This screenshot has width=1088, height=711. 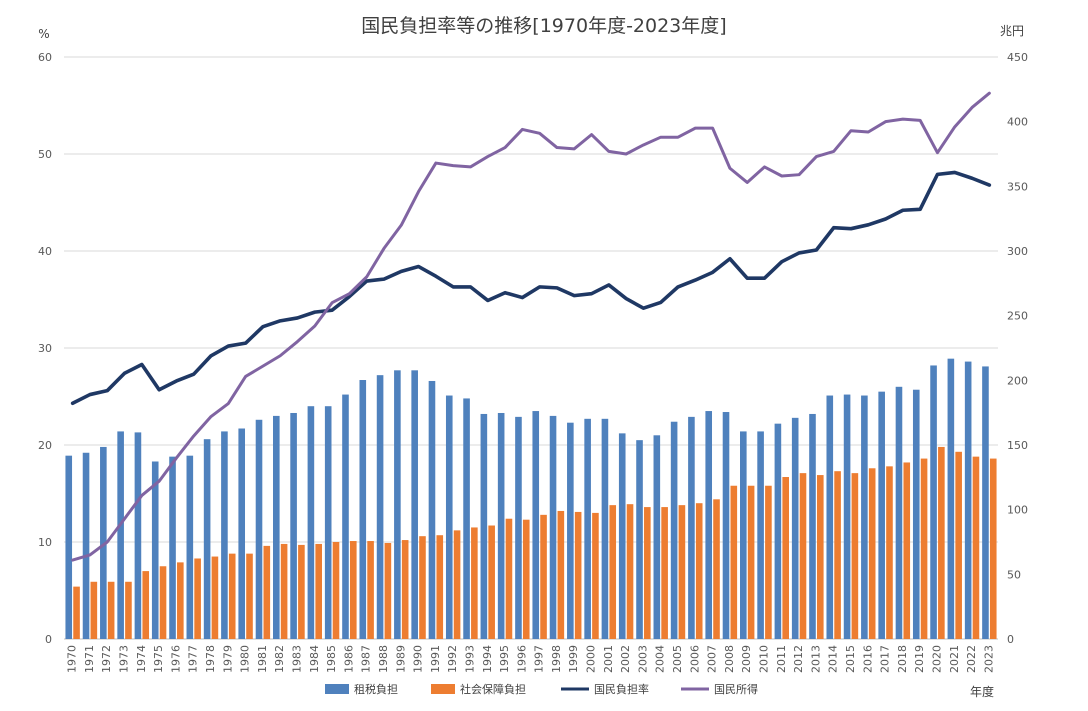 What do you see at coordinates (124, 659) in the screenshot?
I see `x-tick-label: 1973` at bounding box center [124, 659].